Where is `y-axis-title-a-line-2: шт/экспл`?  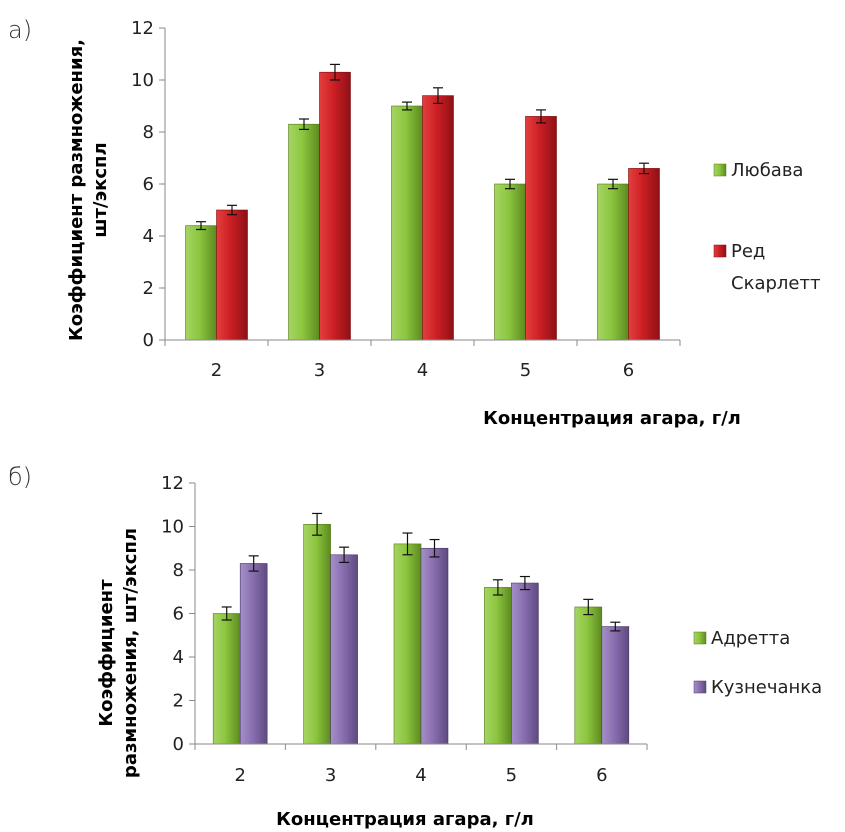
y-axis-title-a-line-2: шт/экспл is located at coordinates (100, 189).